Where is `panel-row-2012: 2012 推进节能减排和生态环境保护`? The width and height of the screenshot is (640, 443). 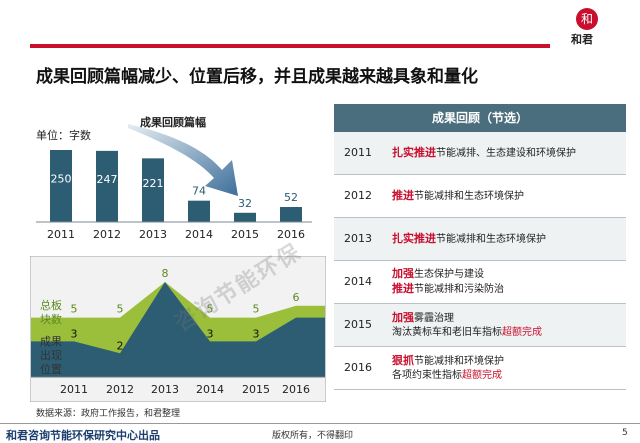 panel-row-2012: 2012 推进节能减排和生态环境保护 is located at coordinates (480, 196).